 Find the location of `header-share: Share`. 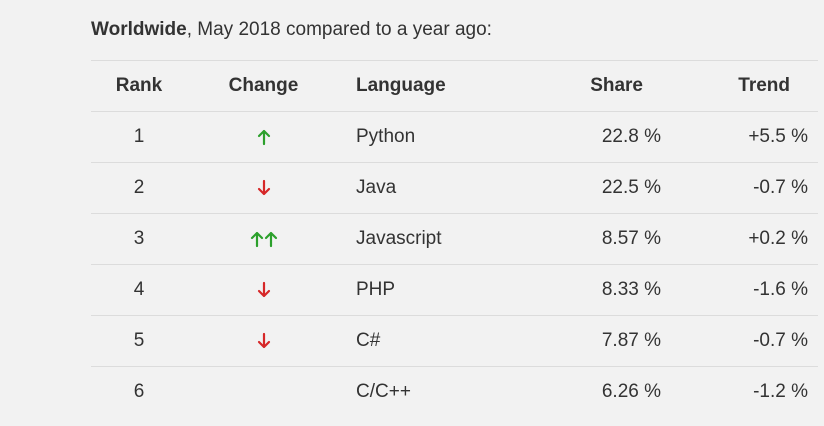

header-share: Share is located at coordinates (600, 86).